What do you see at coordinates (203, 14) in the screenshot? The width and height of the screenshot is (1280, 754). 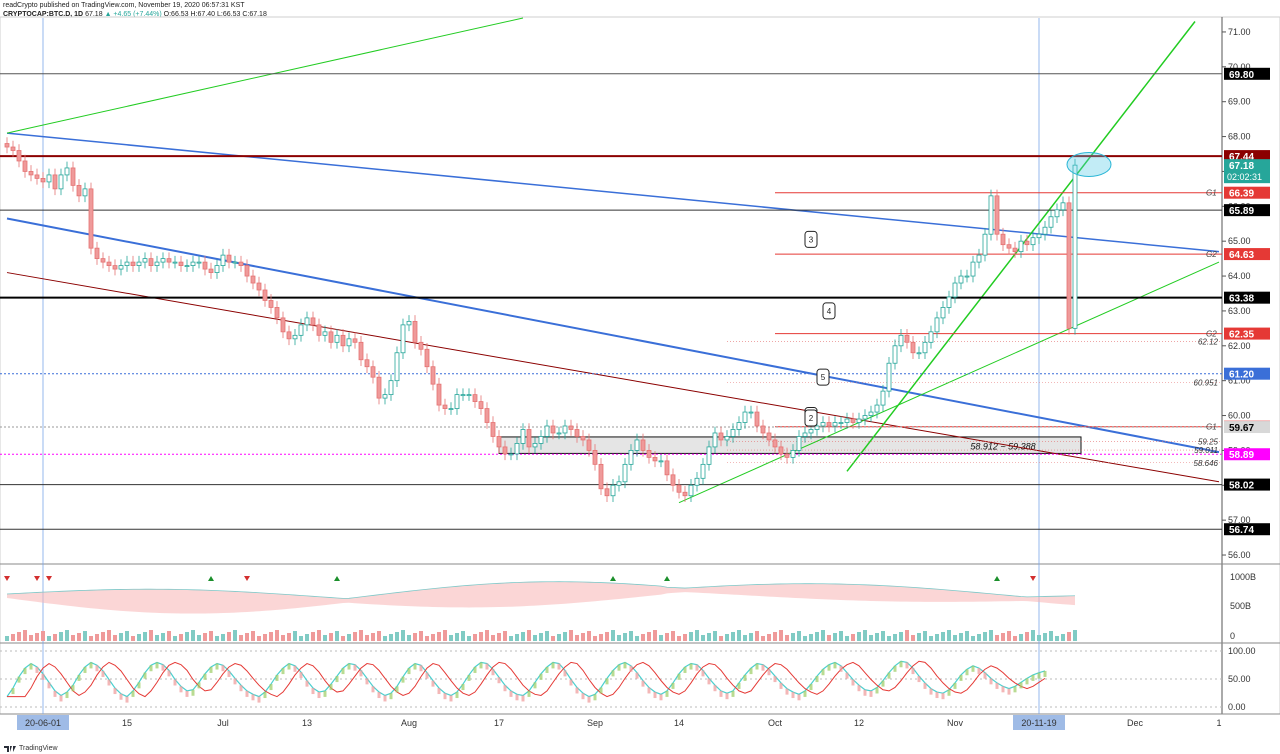 I see `high-value: H:67.40` at bounding box center [203, 14].